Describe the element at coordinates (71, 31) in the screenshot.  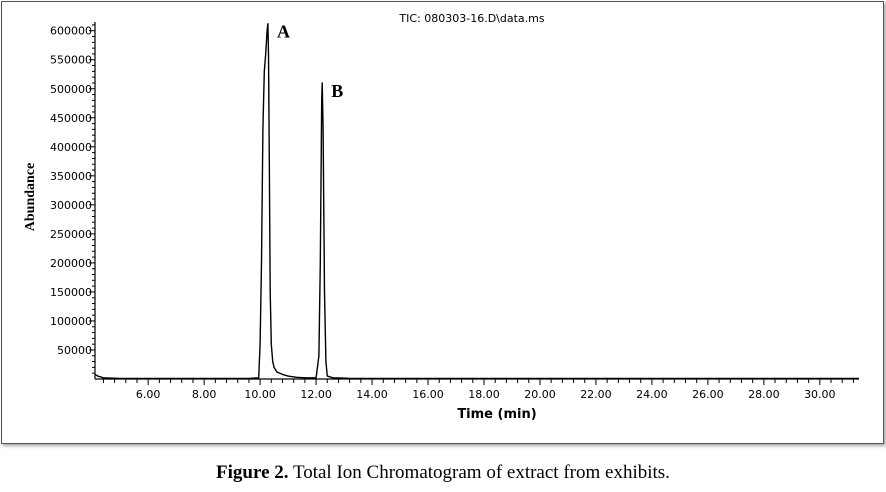
I see `y-tick-label: 600000` at that location.